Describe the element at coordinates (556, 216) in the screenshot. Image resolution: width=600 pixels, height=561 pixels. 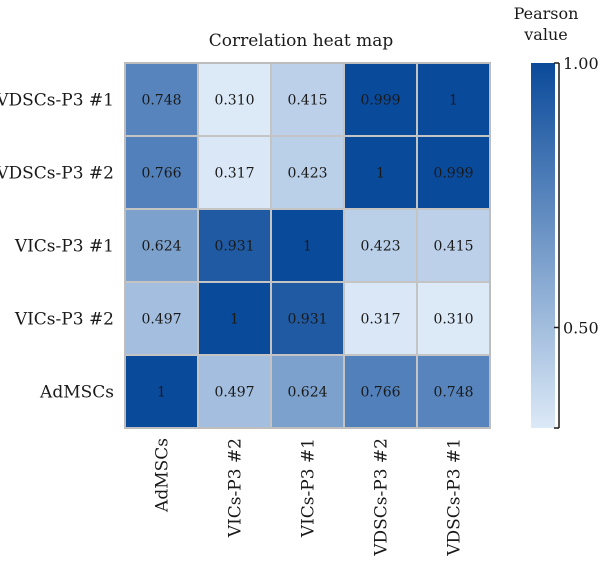
I see `colorbar: Pearson value 1.00 0.50` at that location.